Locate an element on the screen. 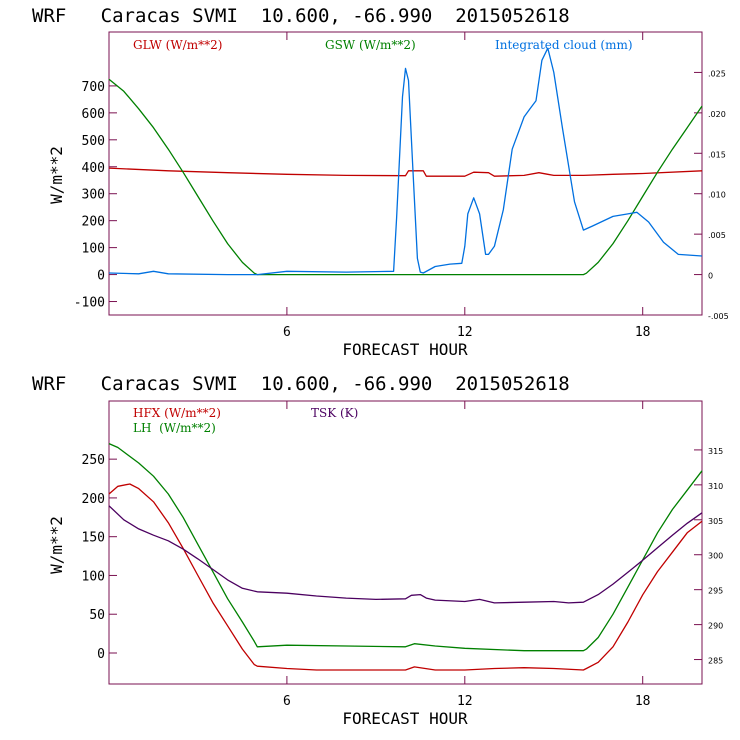 This screenshot has height=740, width=740. top-y2tick-label: -.005 is located at coordinates (718, 316).